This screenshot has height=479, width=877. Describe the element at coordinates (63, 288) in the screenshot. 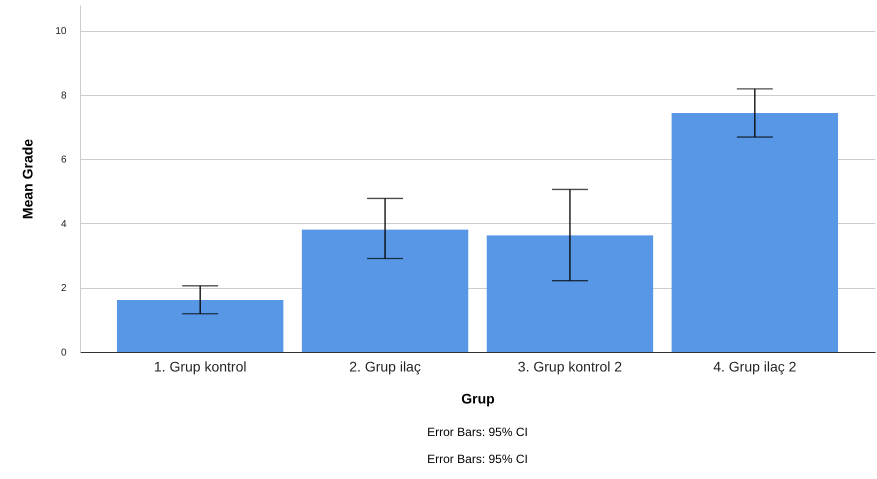

I see `y-tick-label: 2` at that location.